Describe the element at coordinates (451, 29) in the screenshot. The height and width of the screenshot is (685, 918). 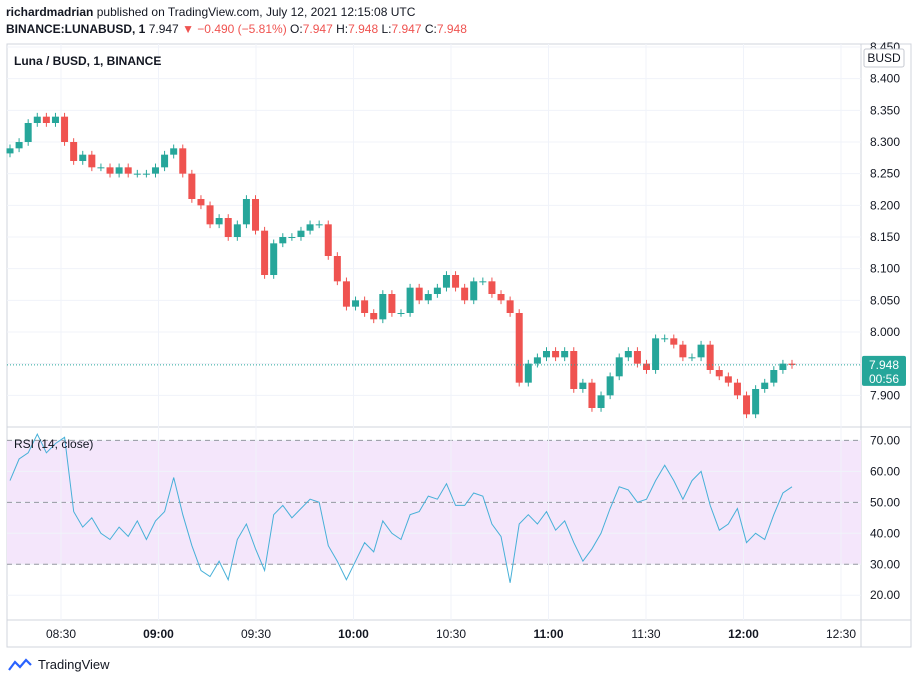
I see `close-value: 7.948` at that location.